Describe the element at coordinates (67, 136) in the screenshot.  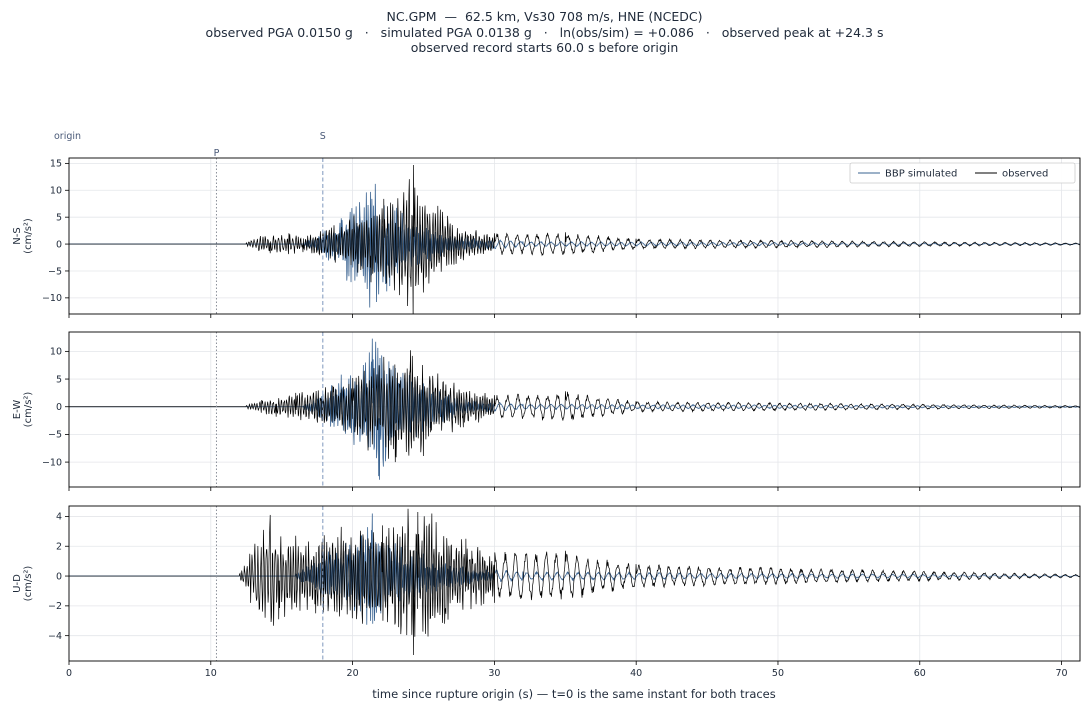
I see `marker-label-origin: origin` at that location.